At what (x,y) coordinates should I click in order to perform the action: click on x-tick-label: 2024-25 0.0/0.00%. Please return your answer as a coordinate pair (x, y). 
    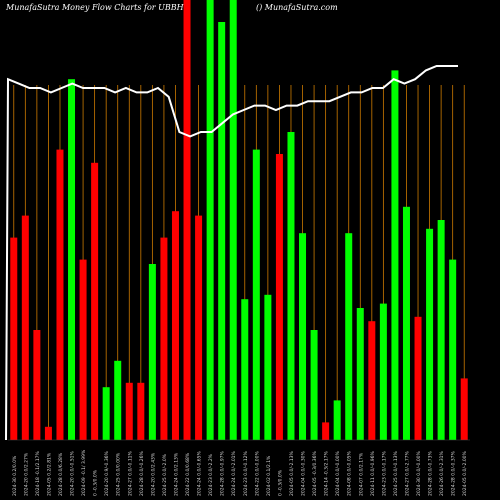
    Looking at the image, I should click on (119, 474).